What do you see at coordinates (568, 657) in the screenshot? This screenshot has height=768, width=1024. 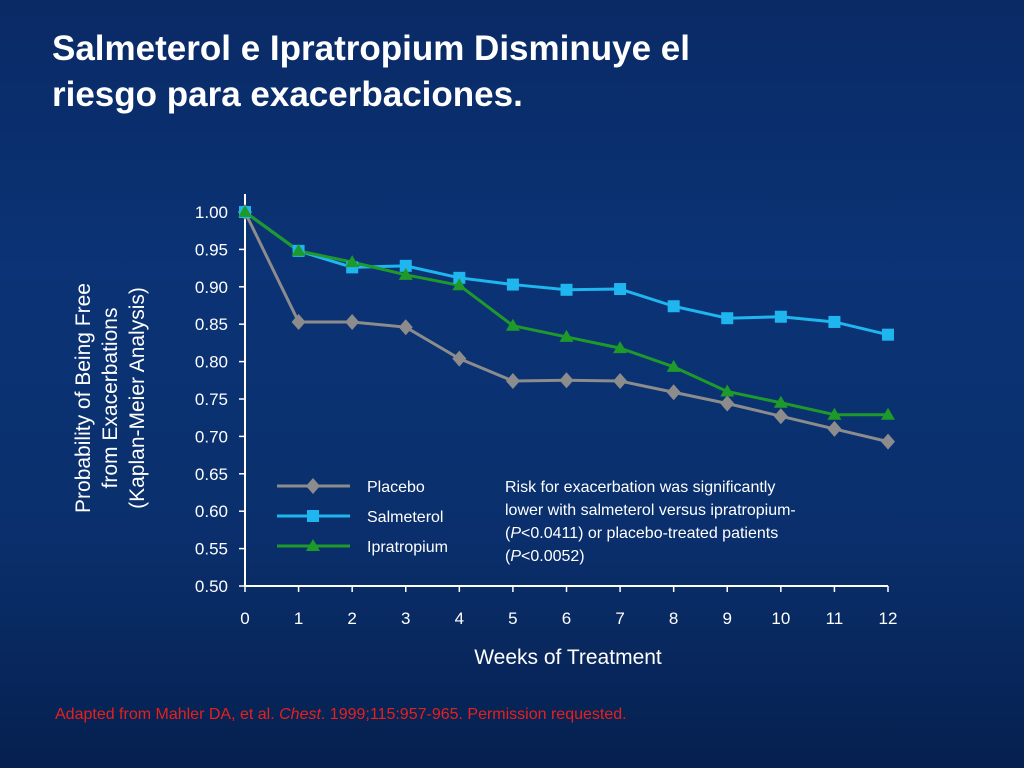 I see `x-axis-title: Weeks of Treatment` at bounding box center [568, 657].